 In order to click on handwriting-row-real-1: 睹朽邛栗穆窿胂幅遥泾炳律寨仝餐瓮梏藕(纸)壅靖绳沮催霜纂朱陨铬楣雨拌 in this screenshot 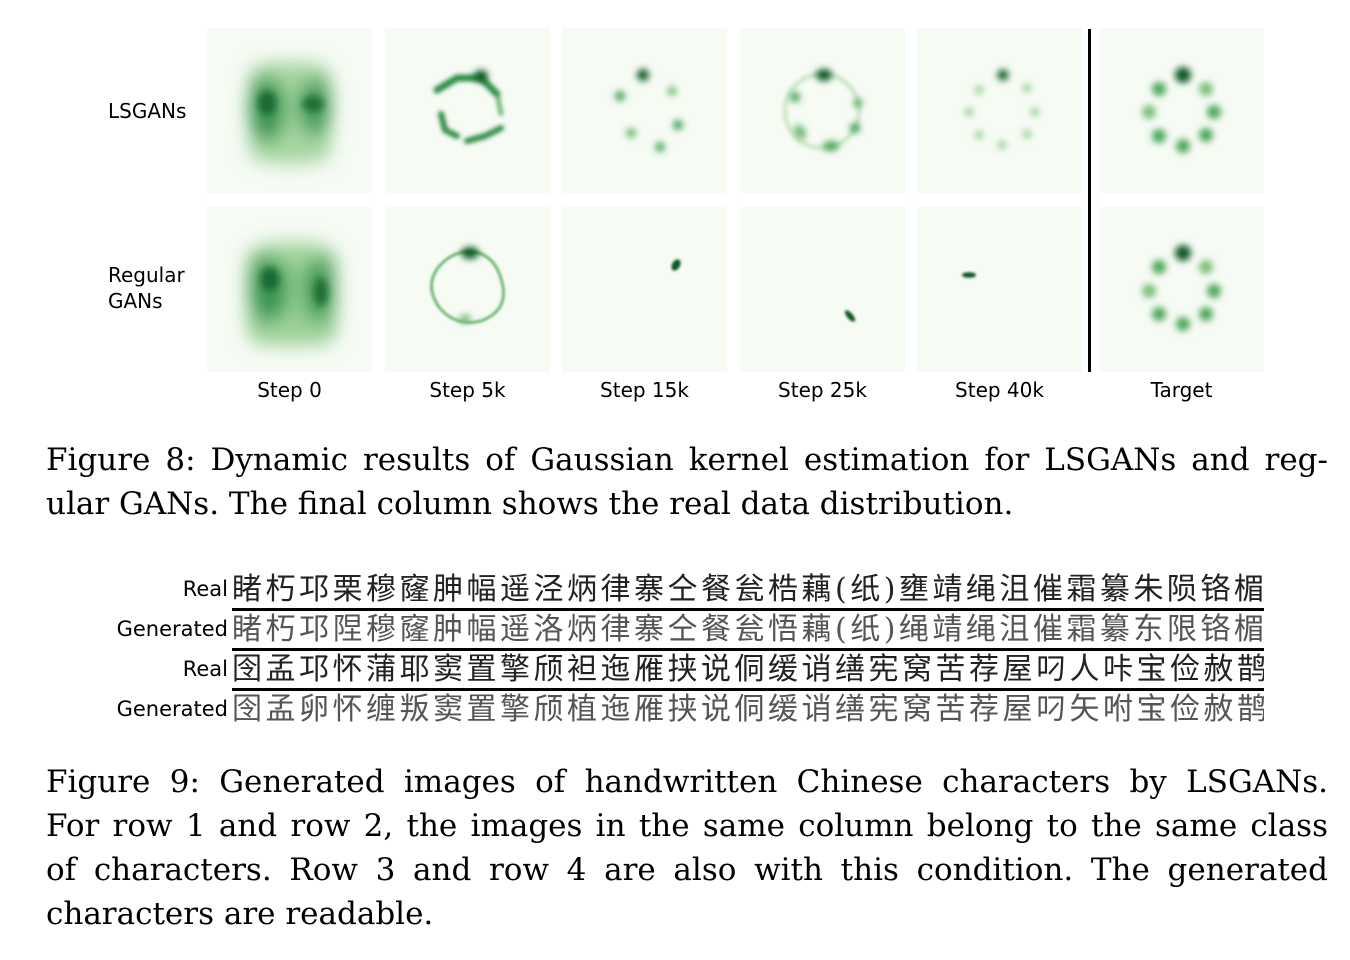, I will do `click(748, 590)`.